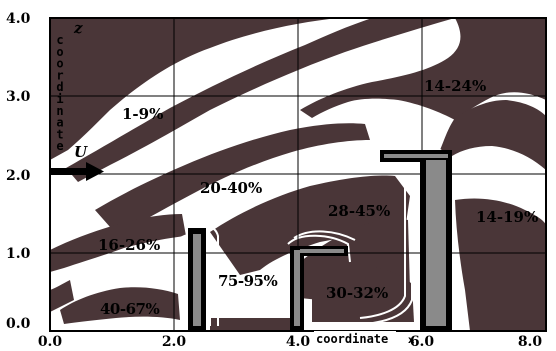 The image size is (556, 351). Describe the element at coordinates (298, 342) in the screenshot. I see `x-tick-2: 4.0` at that location.